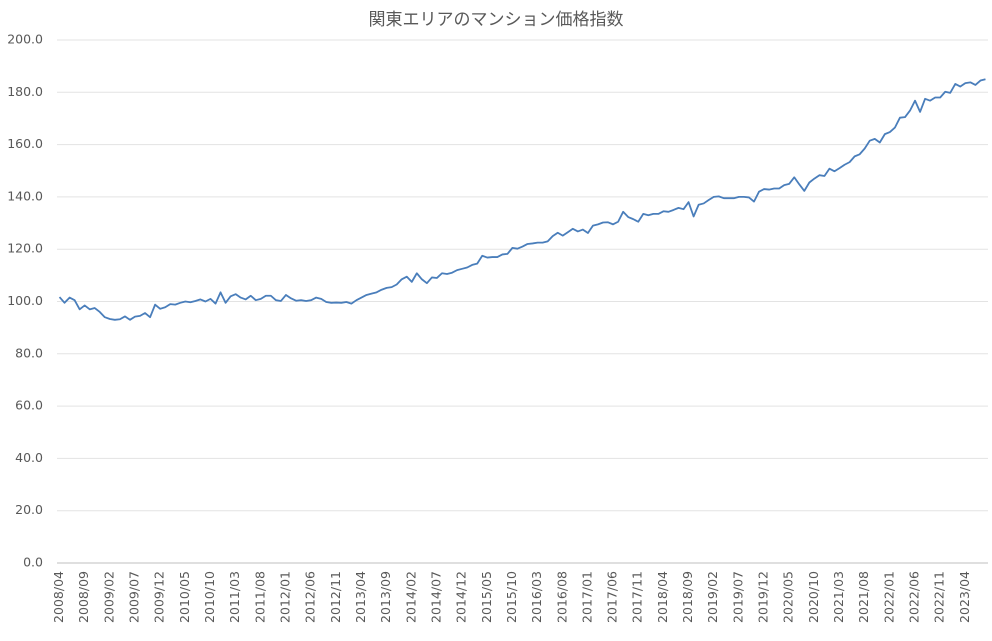 The width and height of the screenshot is (992, 641). I want to click on y-tick-label: 0.0, so click(33, 562).